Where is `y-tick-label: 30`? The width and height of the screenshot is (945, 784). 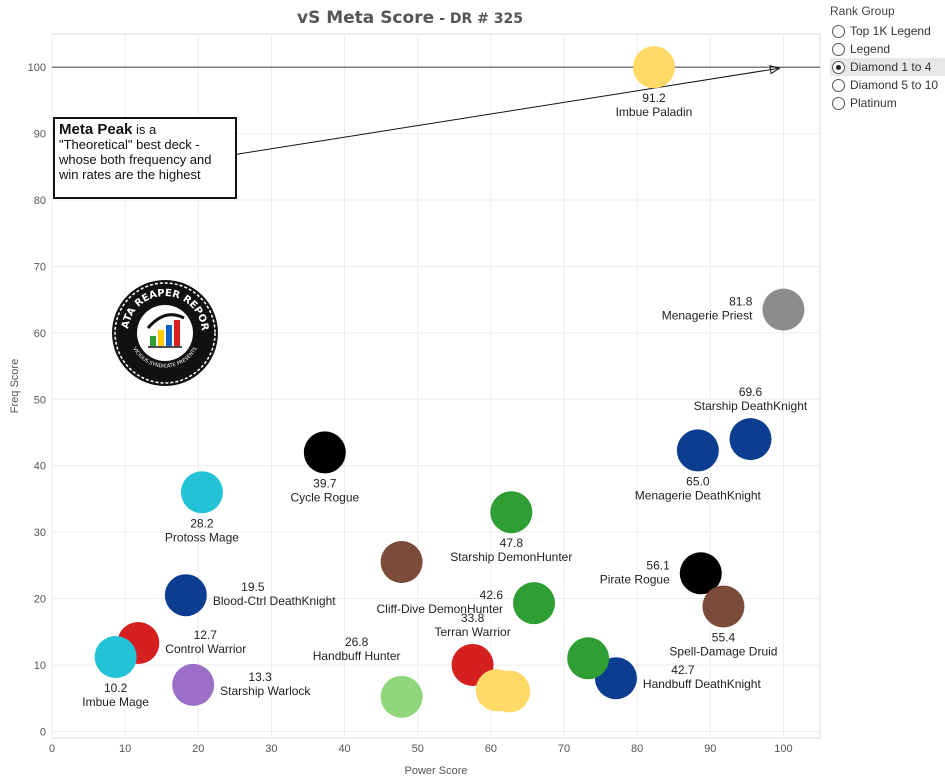 y-tick-label: 30 is located at coordinates (40, 533).